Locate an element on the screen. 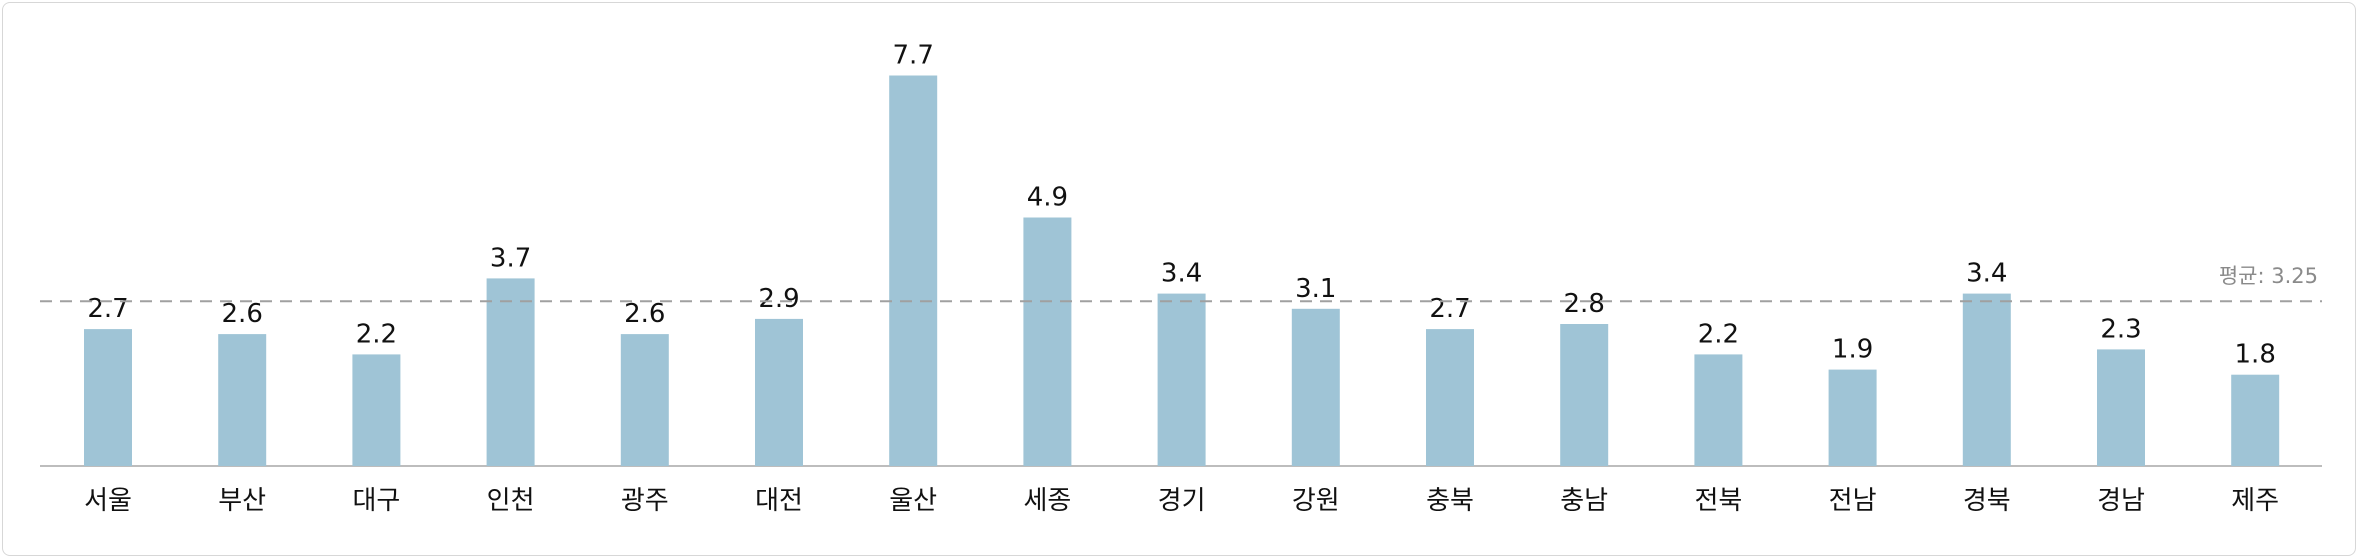 The height and width of the screenshot is (560, 2360). category-label-2: 부산 is located at coordinates (242, 501).